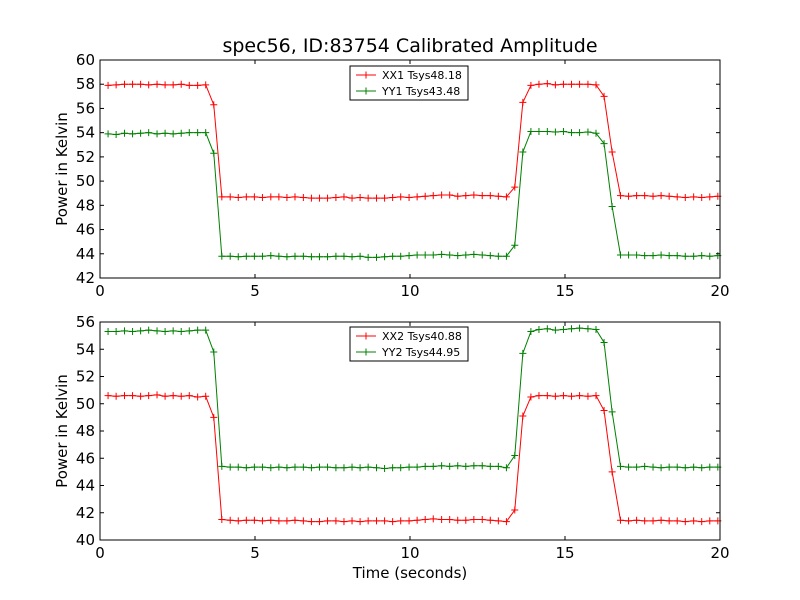 This screenshot has height=600, width=800. What do you see at coordinates (85, 513) in the screenshot?
I see `y-tick-label: 42` at bounding box center [85, 513].